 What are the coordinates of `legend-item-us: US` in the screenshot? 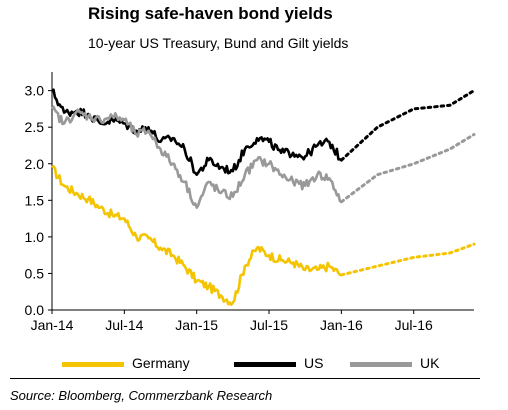 It's located at (278, 363).